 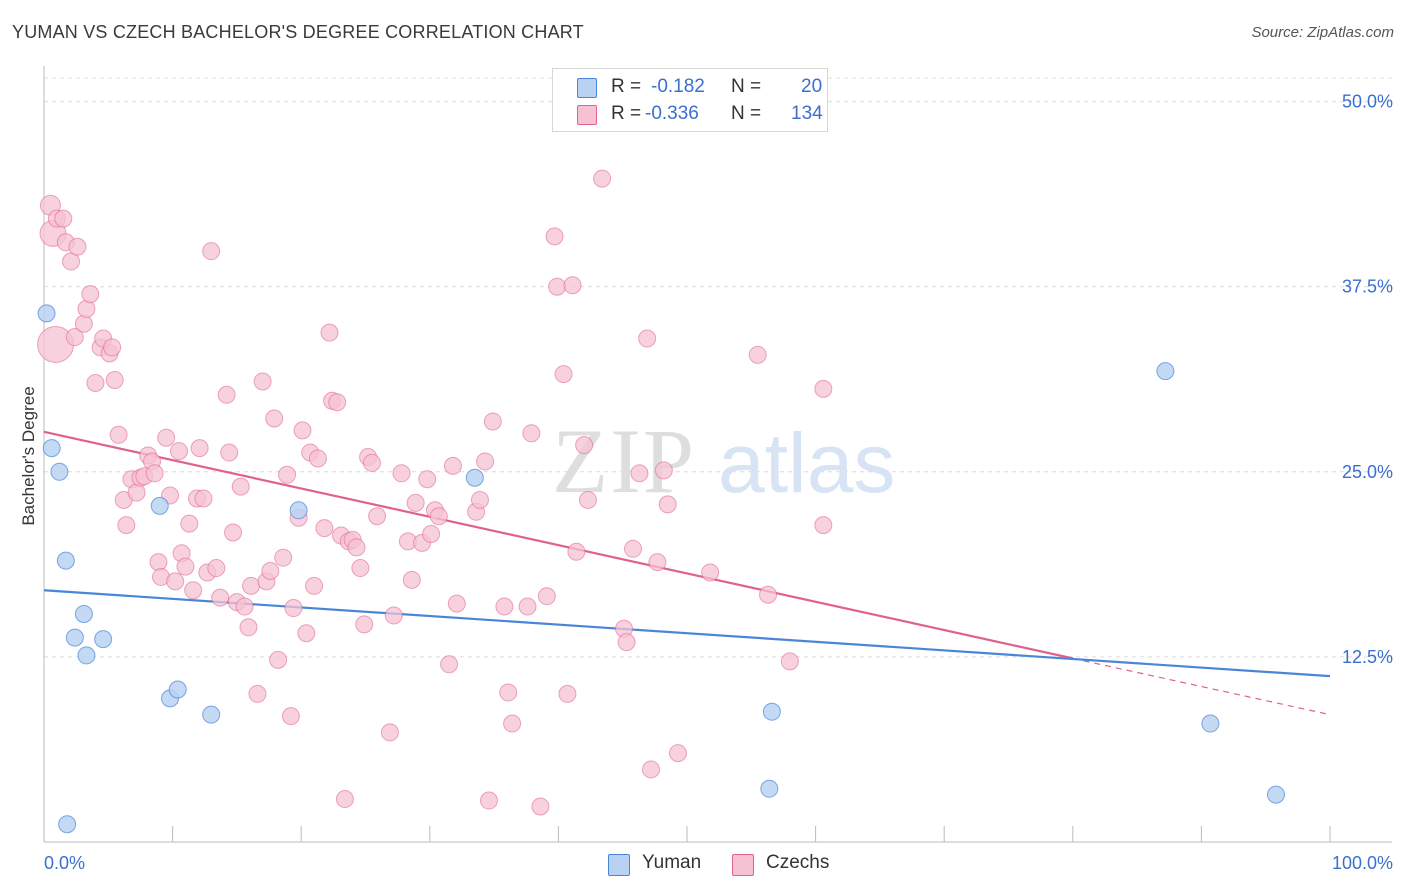 I want to click on watermark: ZIP atlas, so click(x=723, y=461).